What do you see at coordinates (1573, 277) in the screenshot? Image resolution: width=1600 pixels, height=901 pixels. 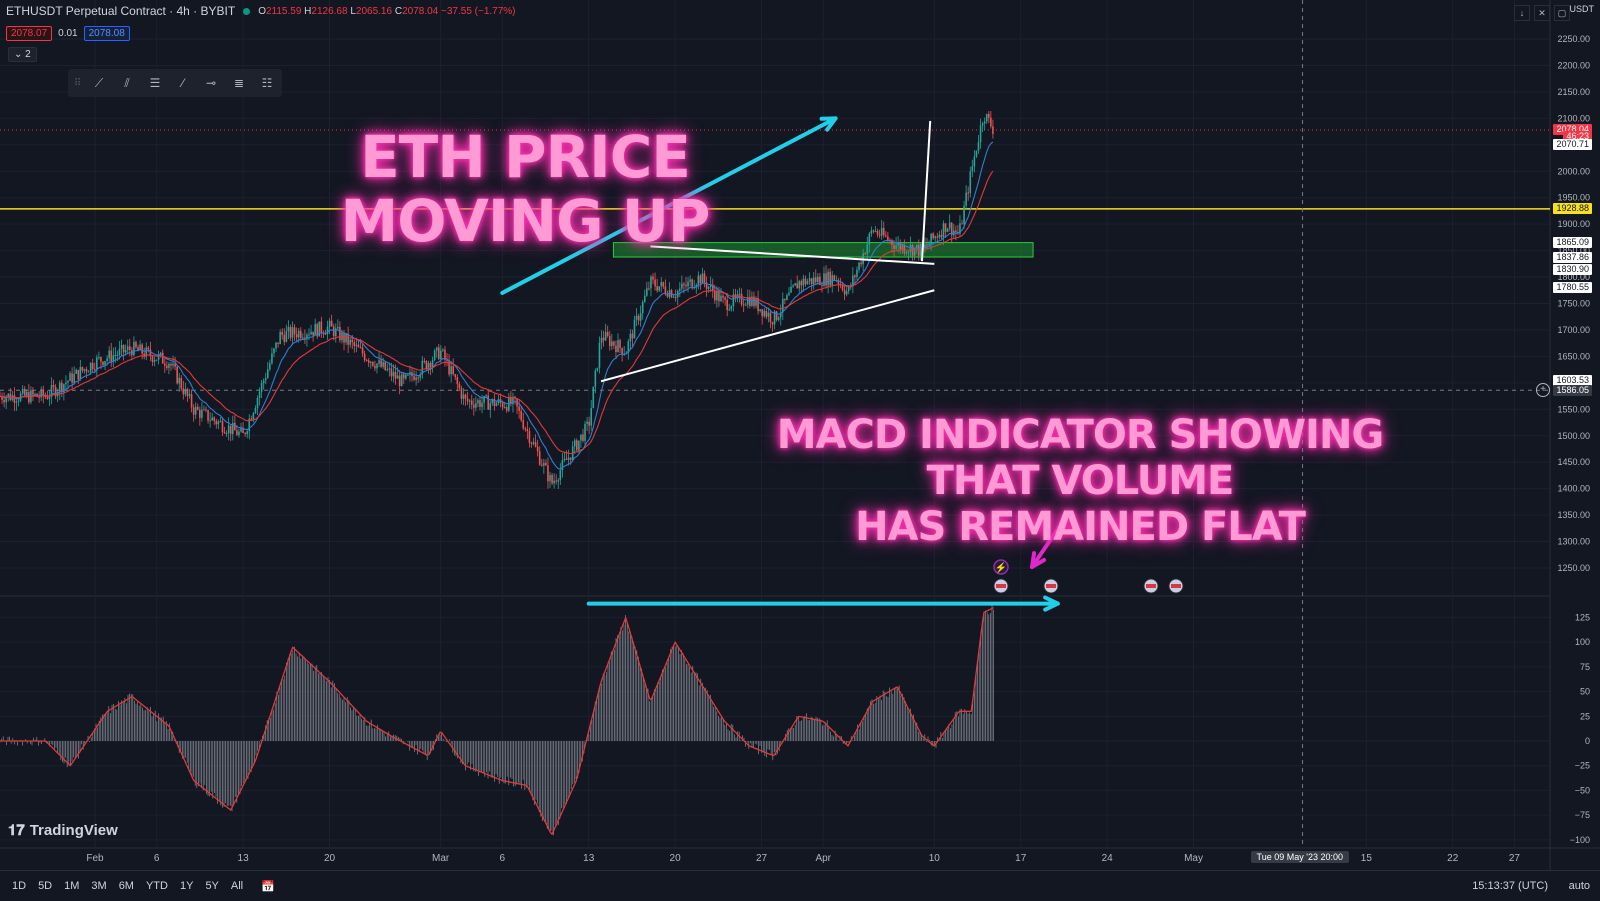 I see `y-tick-label: 1800.00` at bounding box center [1573, 277].